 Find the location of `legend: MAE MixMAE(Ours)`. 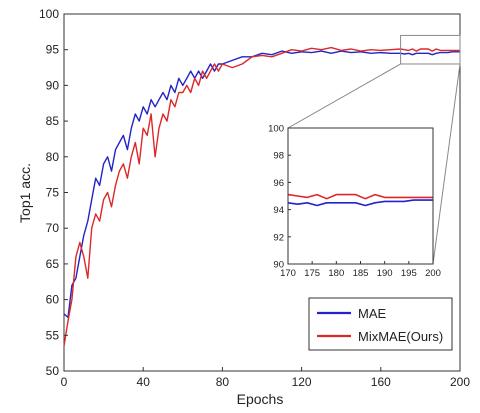

legend: MAE MixMAE(Ours) is located at coordinates (380, 324).